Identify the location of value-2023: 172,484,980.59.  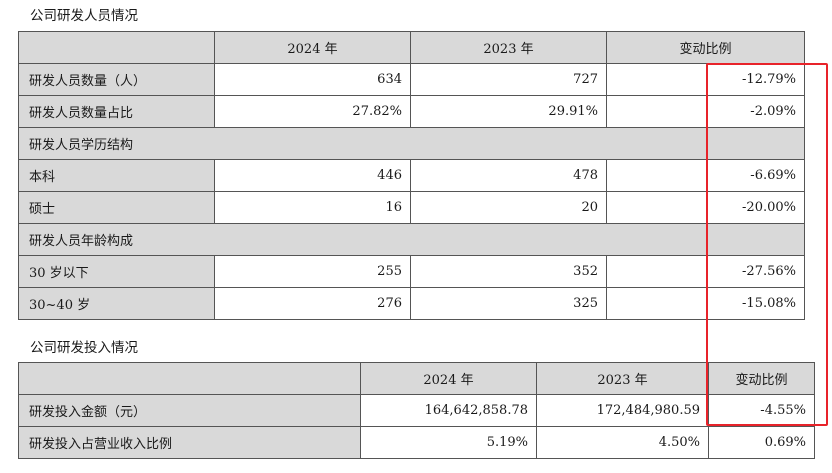
(622, 410).